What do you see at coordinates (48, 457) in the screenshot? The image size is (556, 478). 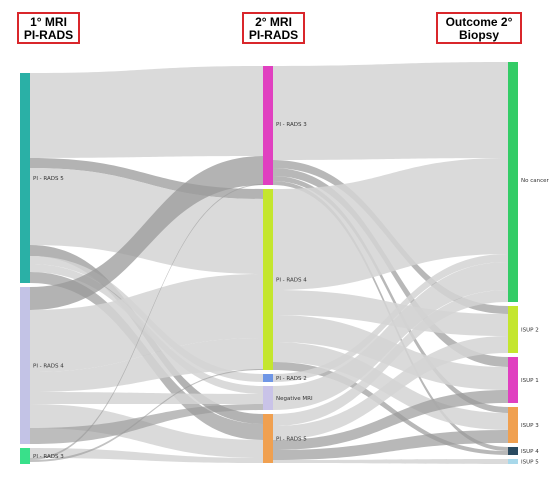 I see `node-label-m1-pi3: PI - RADS 3` at bounding box center [48, 457].